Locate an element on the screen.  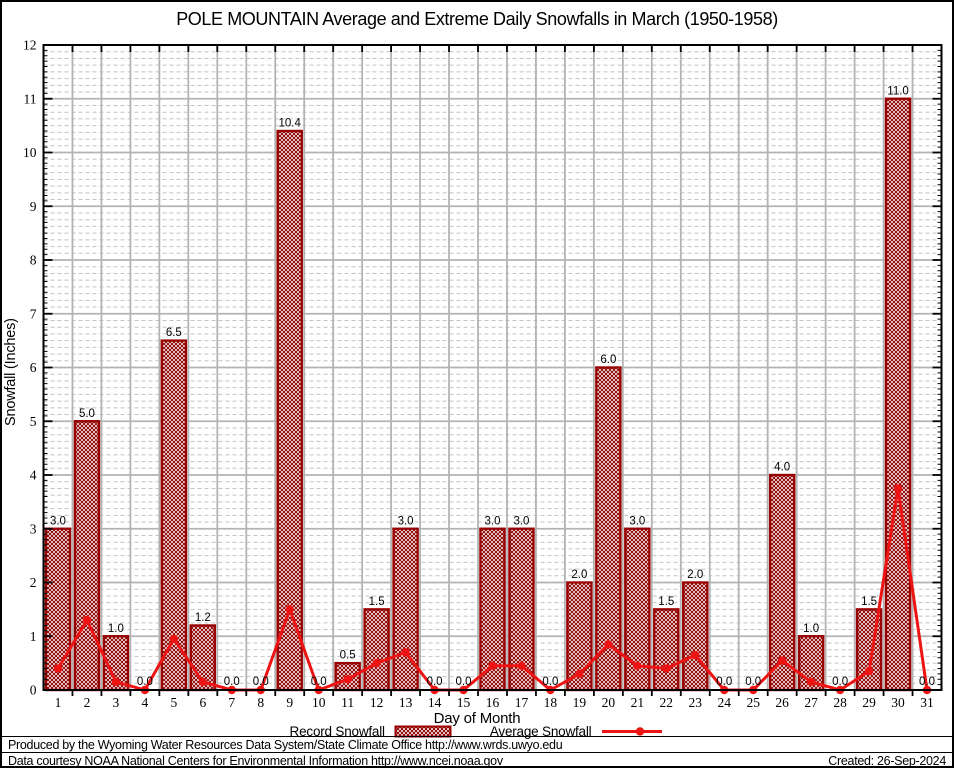
x-tick-1: 1 is located at coordinates (58, 702).